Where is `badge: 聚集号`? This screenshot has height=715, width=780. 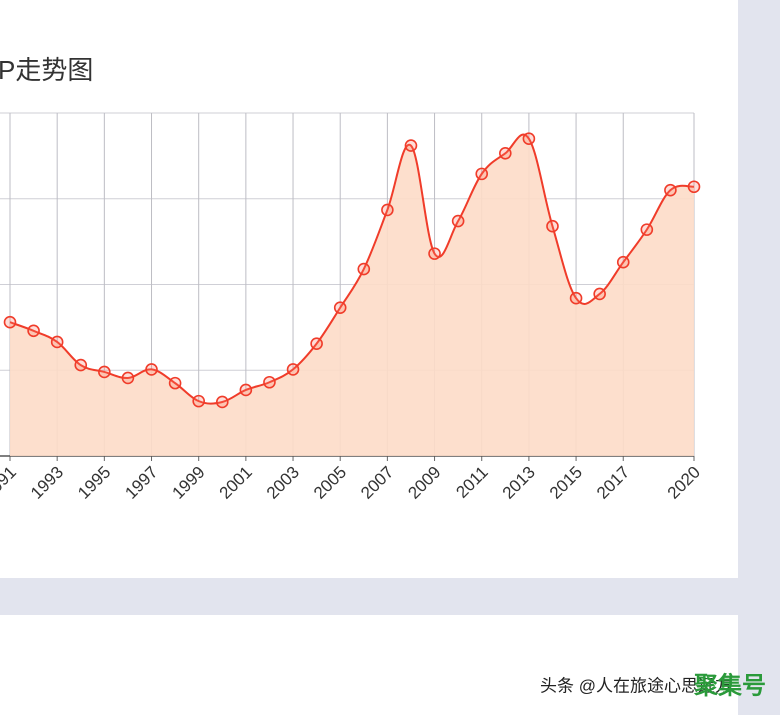 badge: 聚集号 is located at coordinates (729, 685).